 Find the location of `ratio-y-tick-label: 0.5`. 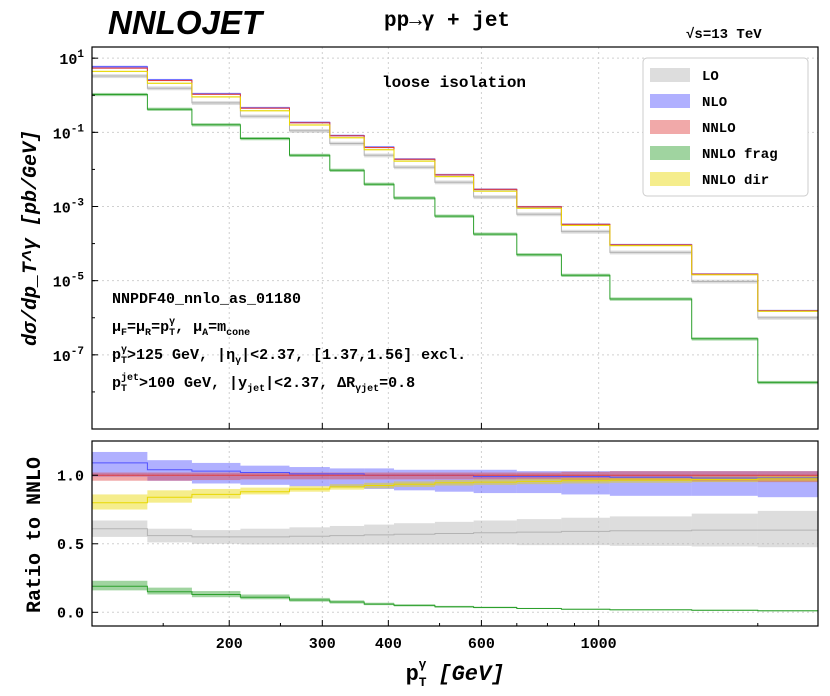

ratio-y-tick-label: 0.5 is located at coordinates (70, 545).